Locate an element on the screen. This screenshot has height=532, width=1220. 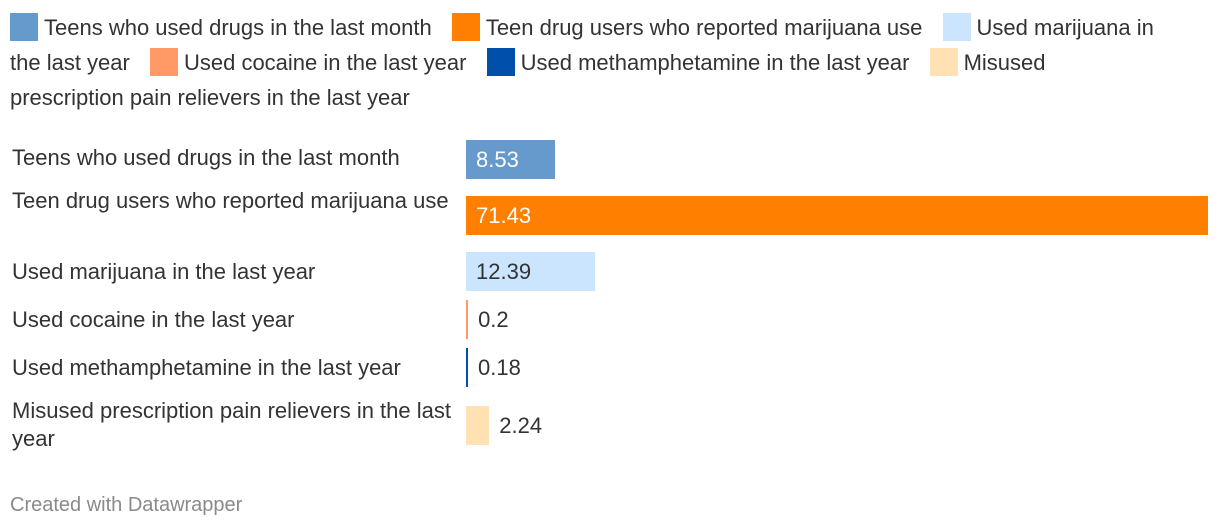
bar-value-label: 71.43 is located at coordinates (504, 215).